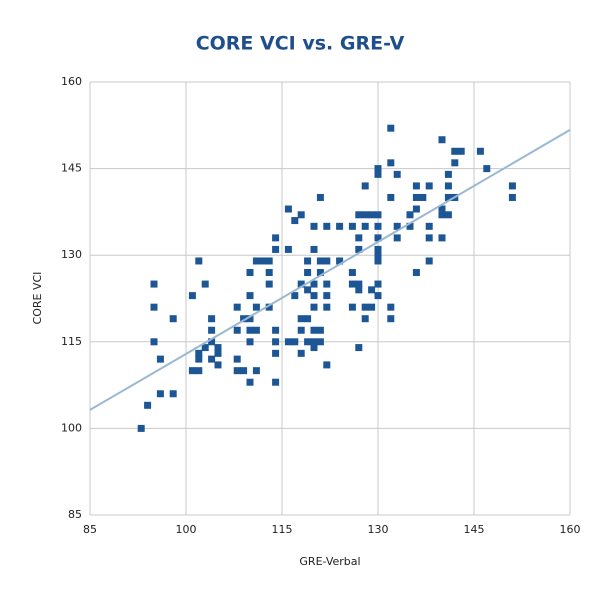 This screenshot has width=600, height=599. What do you see at coordinates (282, 529) in the screenshot?
I see `x-tick-label: 115` at bounding box center [282, 529].